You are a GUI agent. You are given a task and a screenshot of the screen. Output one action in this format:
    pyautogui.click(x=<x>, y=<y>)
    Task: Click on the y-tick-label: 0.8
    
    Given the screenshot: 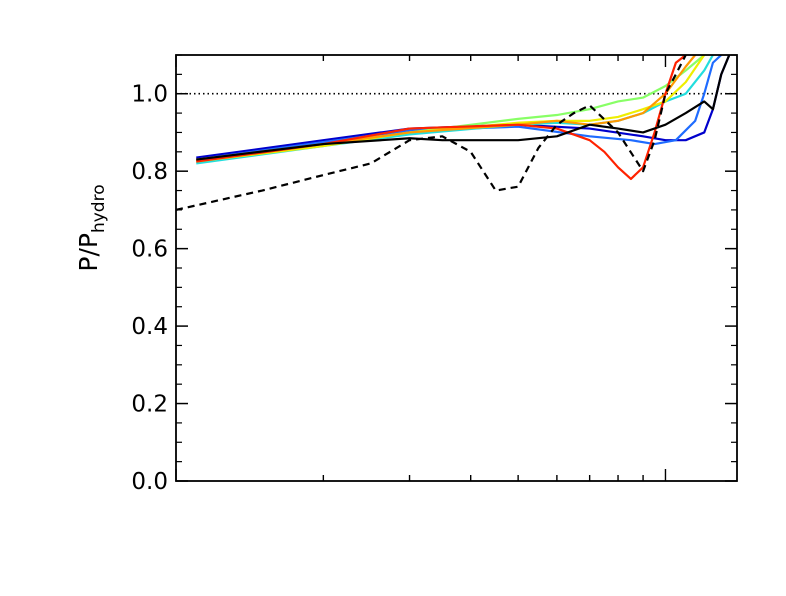 What is the action you would take?
    pyautogui.click(x=149, y=172)
    